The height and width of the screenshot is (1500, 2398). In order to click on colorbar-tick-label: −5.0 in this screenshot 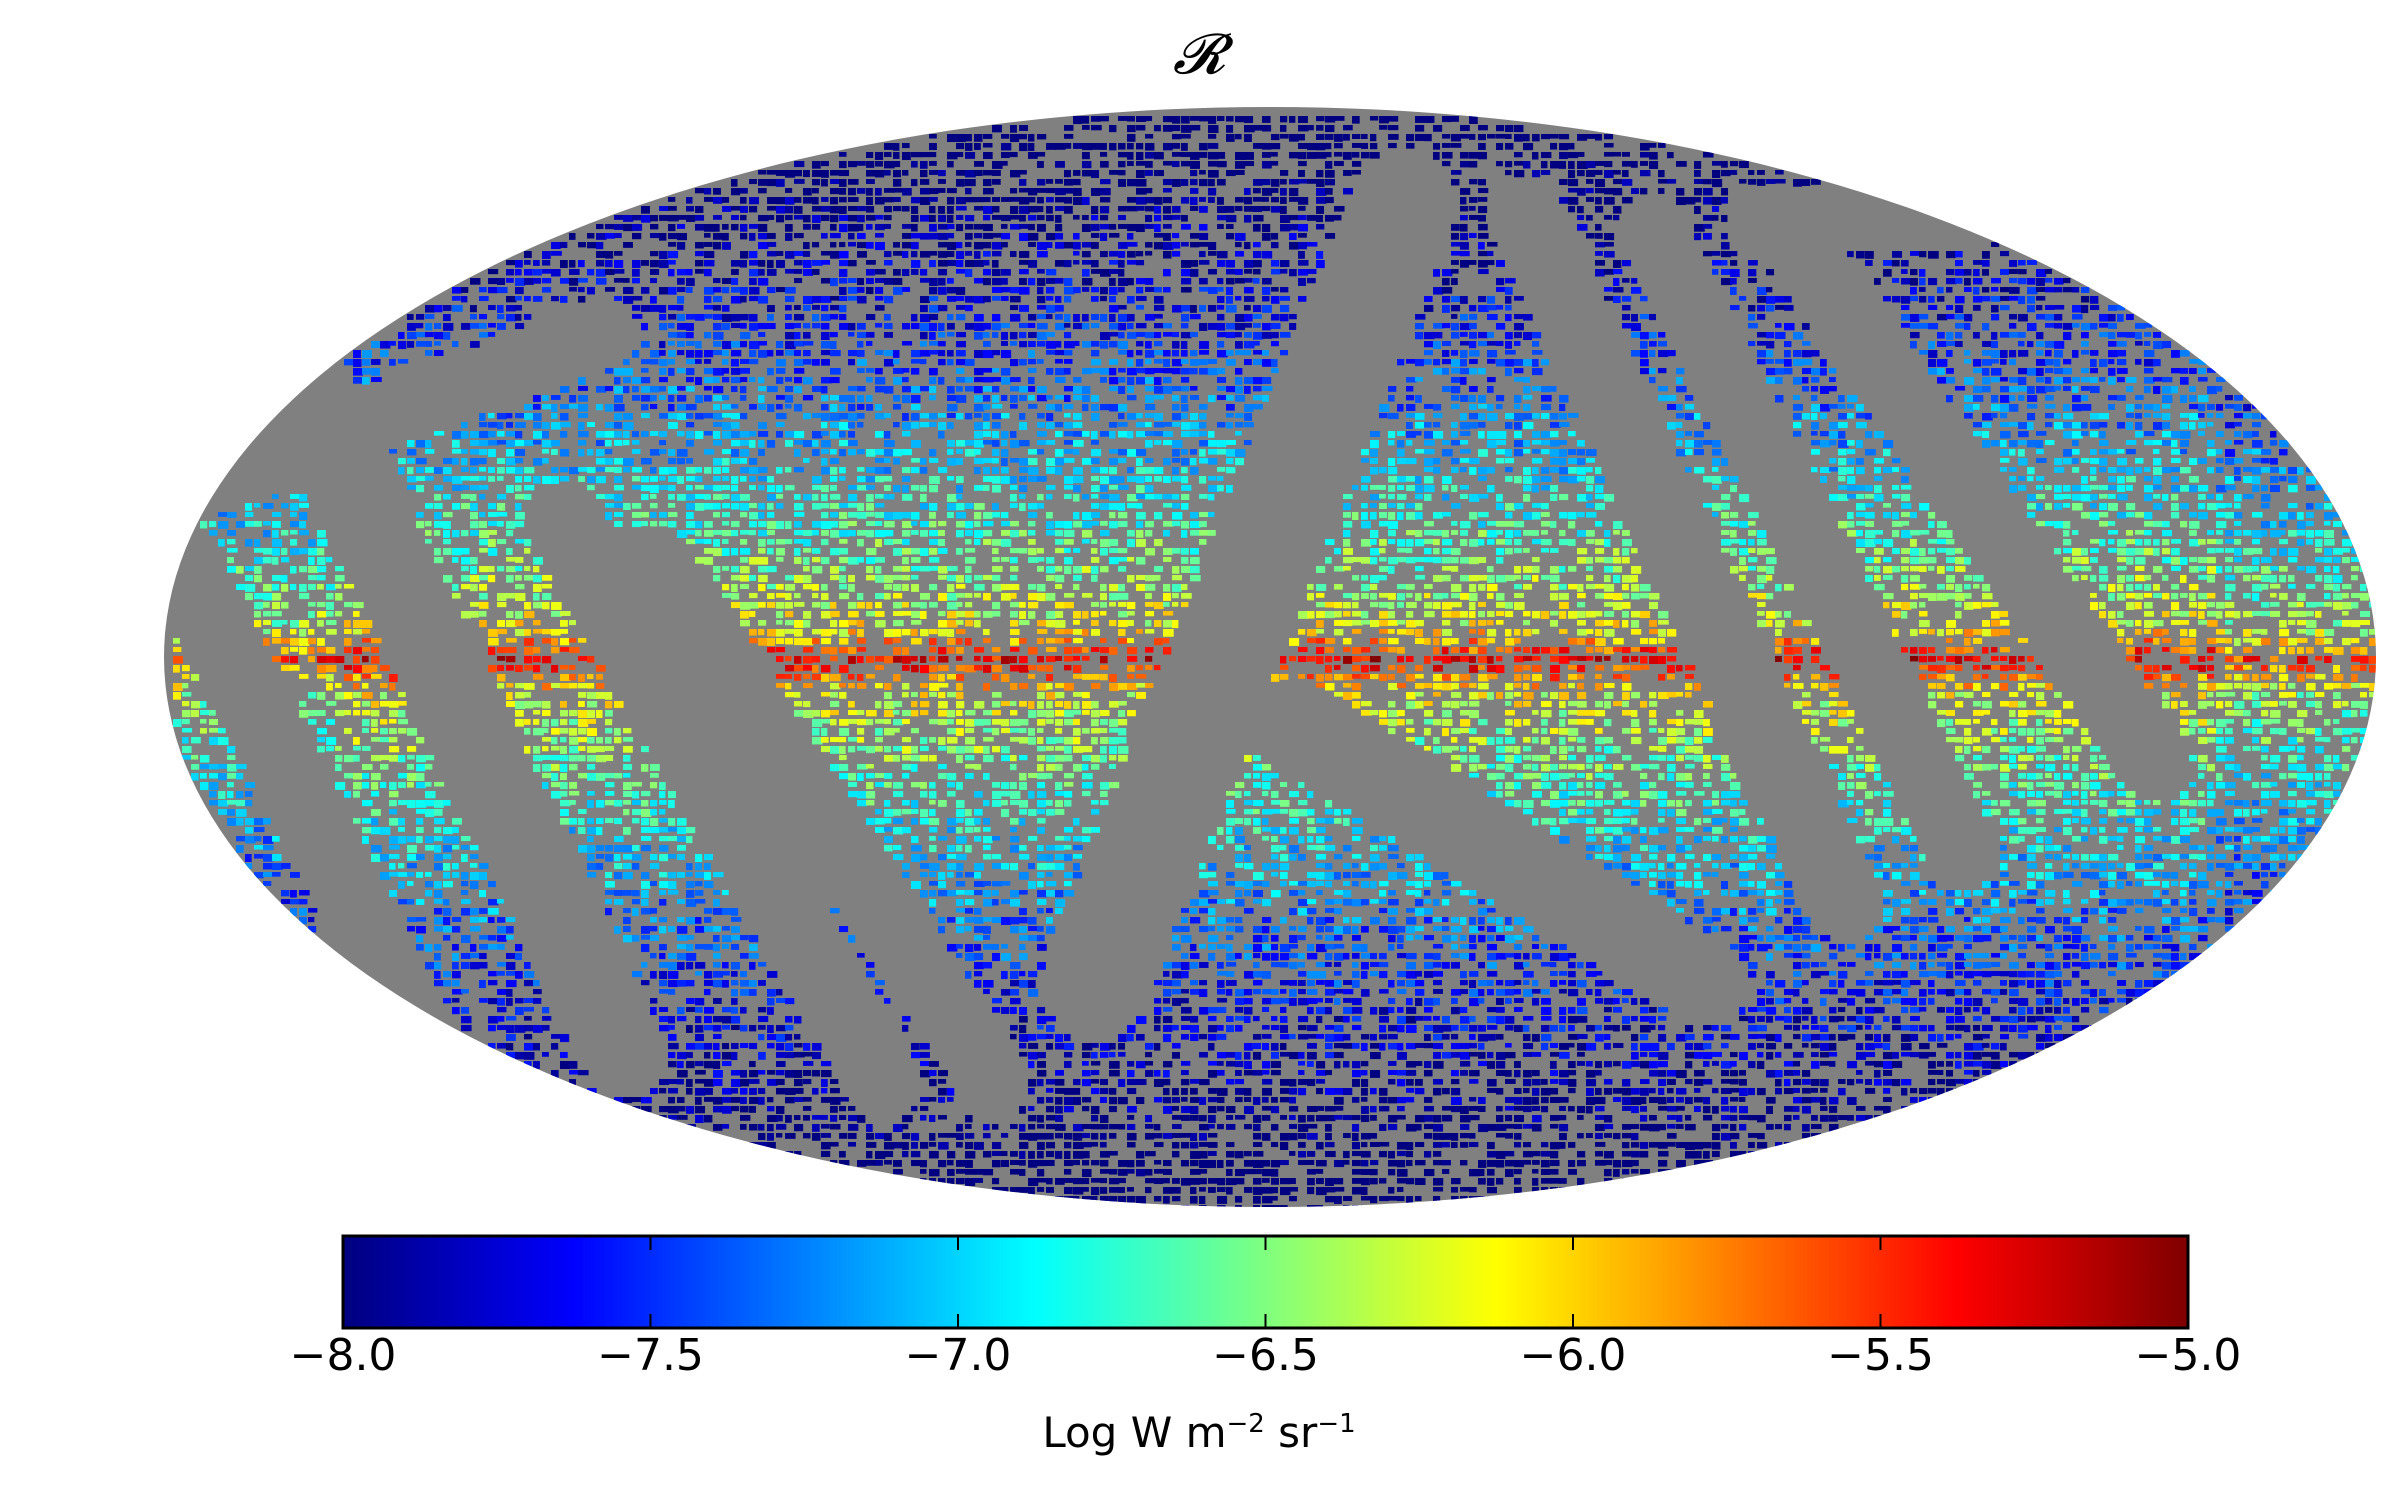, I will do `click(2188, 1355)`.